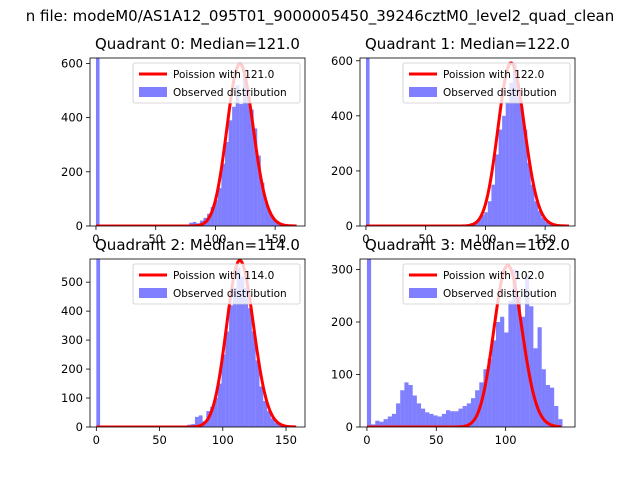 The height and width of the screenshot is (480, 640). What do you see at coordinates (72, 369) in the screenshot?
I see `y-tick-label: 200` at bounding box center [72, 369].